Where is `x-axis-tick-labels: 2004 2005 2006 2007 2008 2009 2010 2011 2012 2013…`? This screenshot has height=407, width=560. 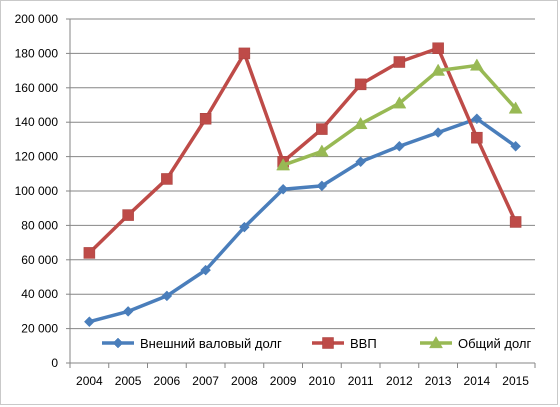 x-axis-tick-labels: 2004 2005 2006 2007 2008 2009 2010 2011 2012 2013… is located at coordinates (302, 381).